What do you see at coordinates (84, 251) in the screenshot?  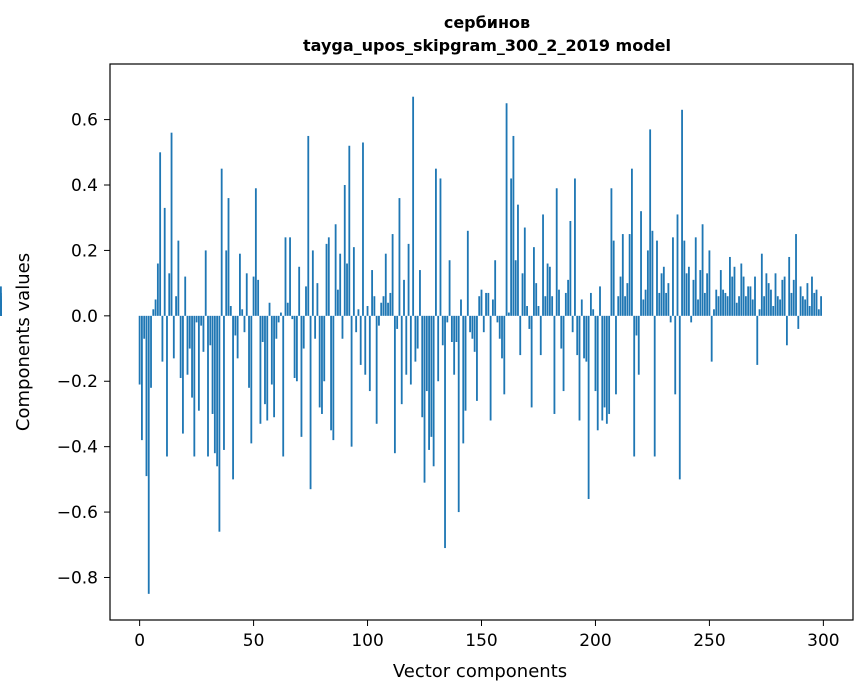 I see `y-tick-label: 0.2` at bounding box center [84, 251].